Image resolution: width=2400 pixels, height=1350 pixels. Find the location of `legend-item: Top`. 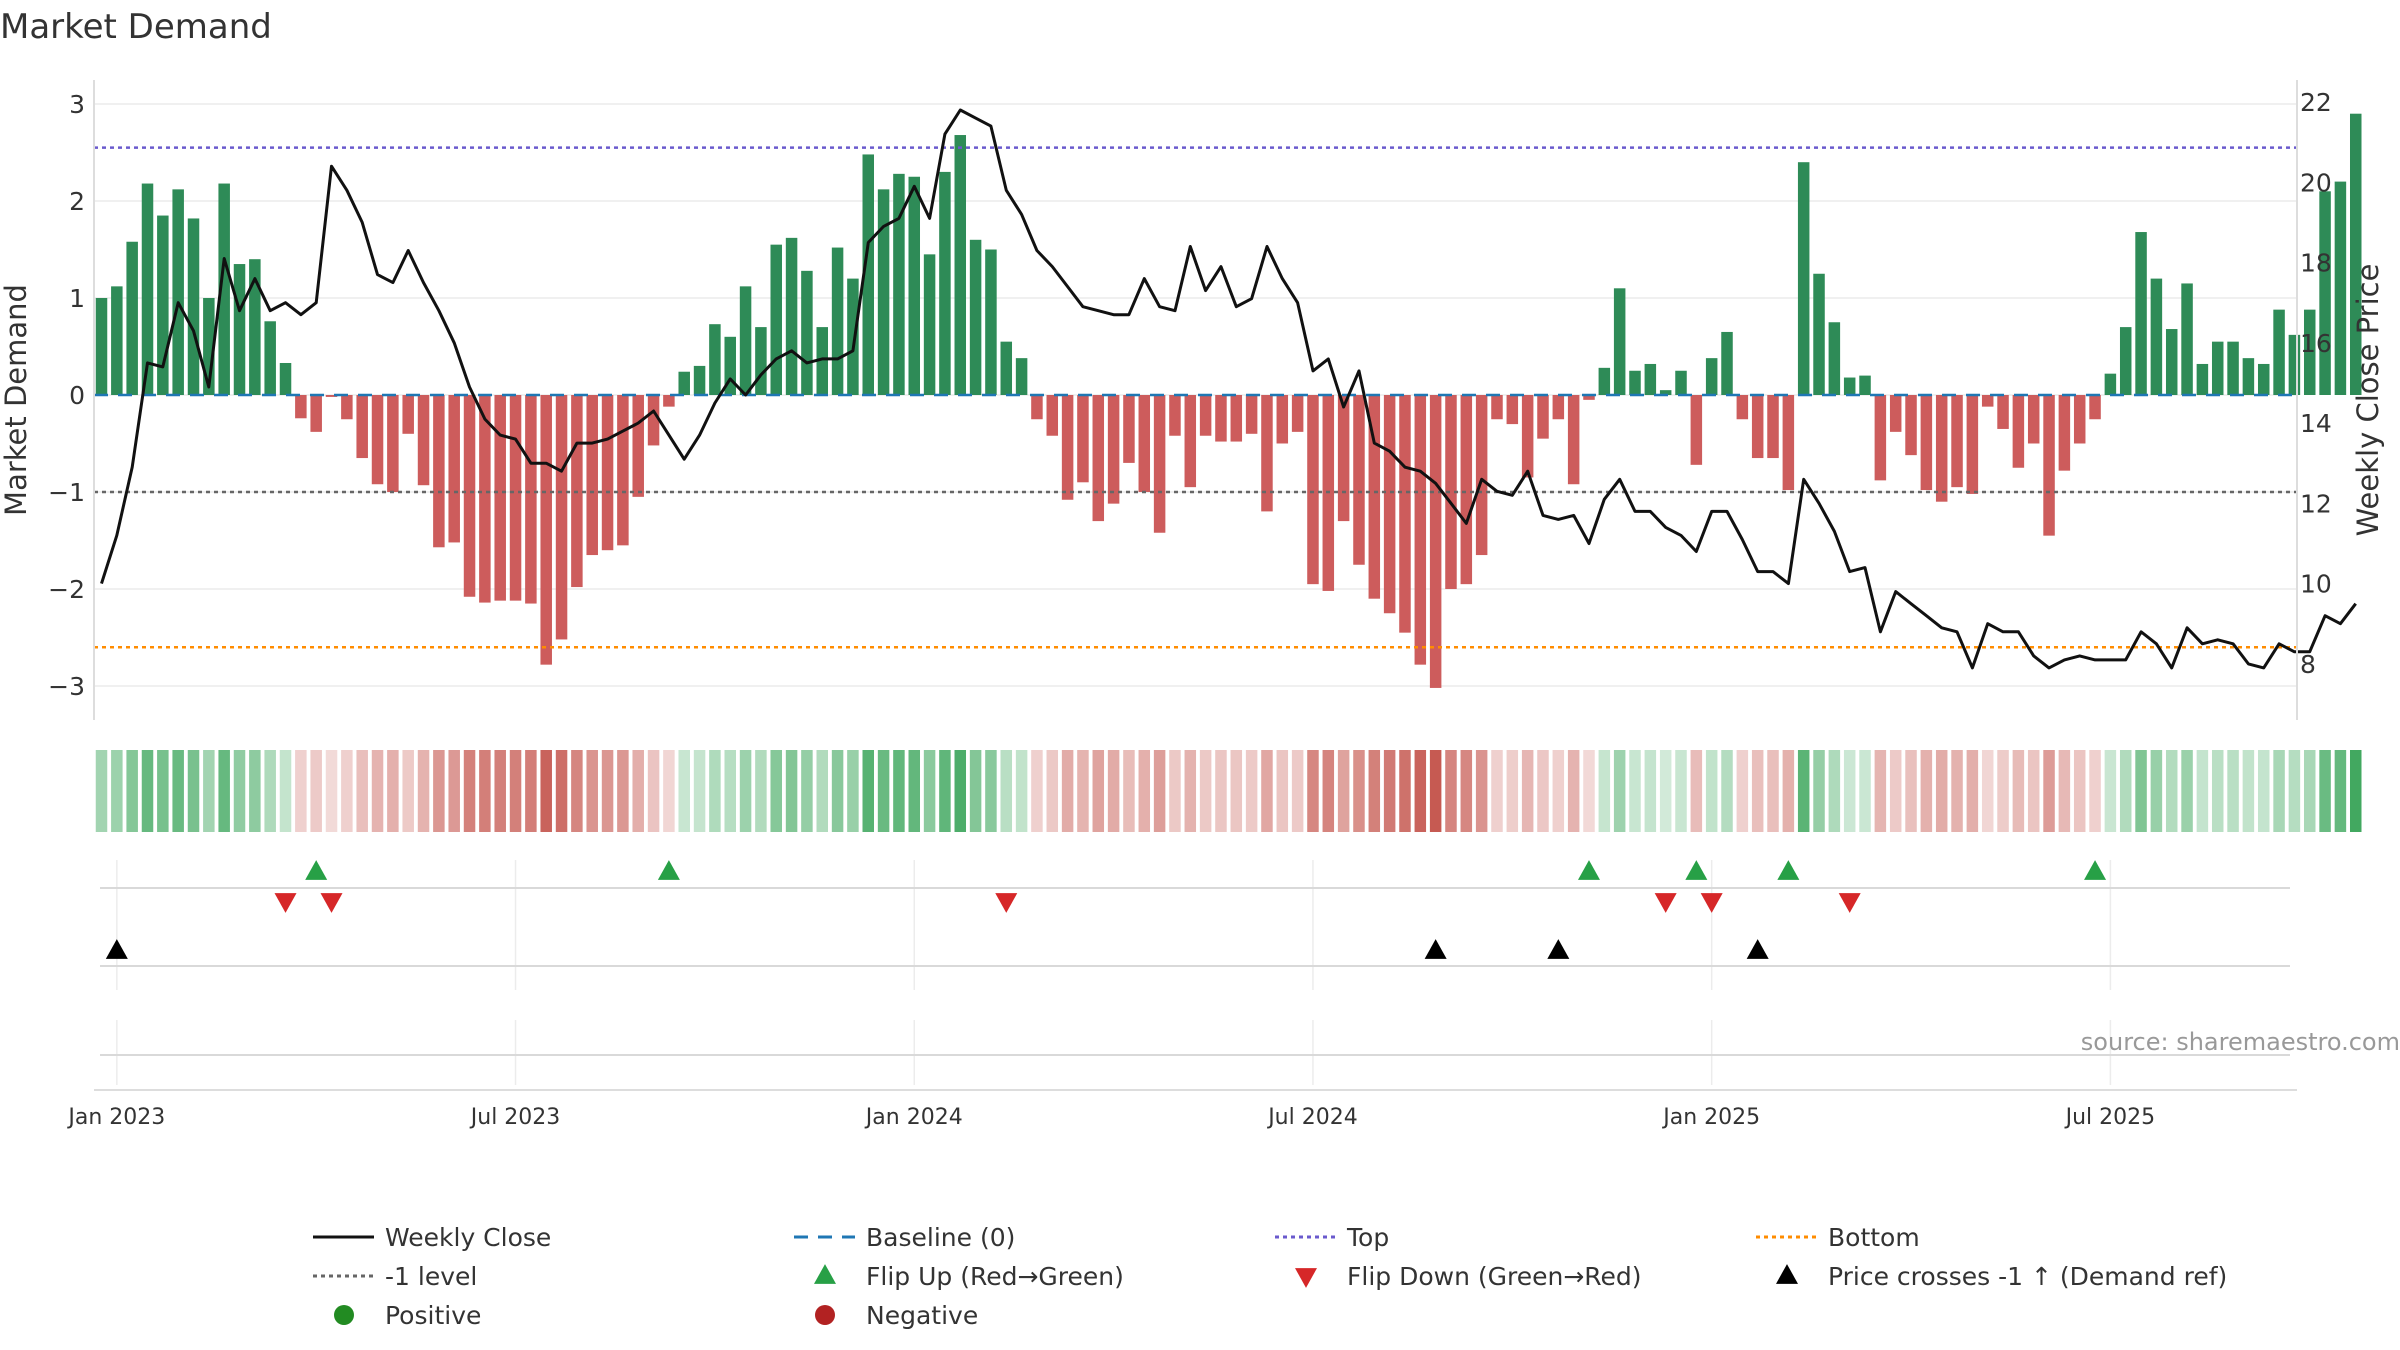

legend-item: Top is located at coordinates (1332, 1237).